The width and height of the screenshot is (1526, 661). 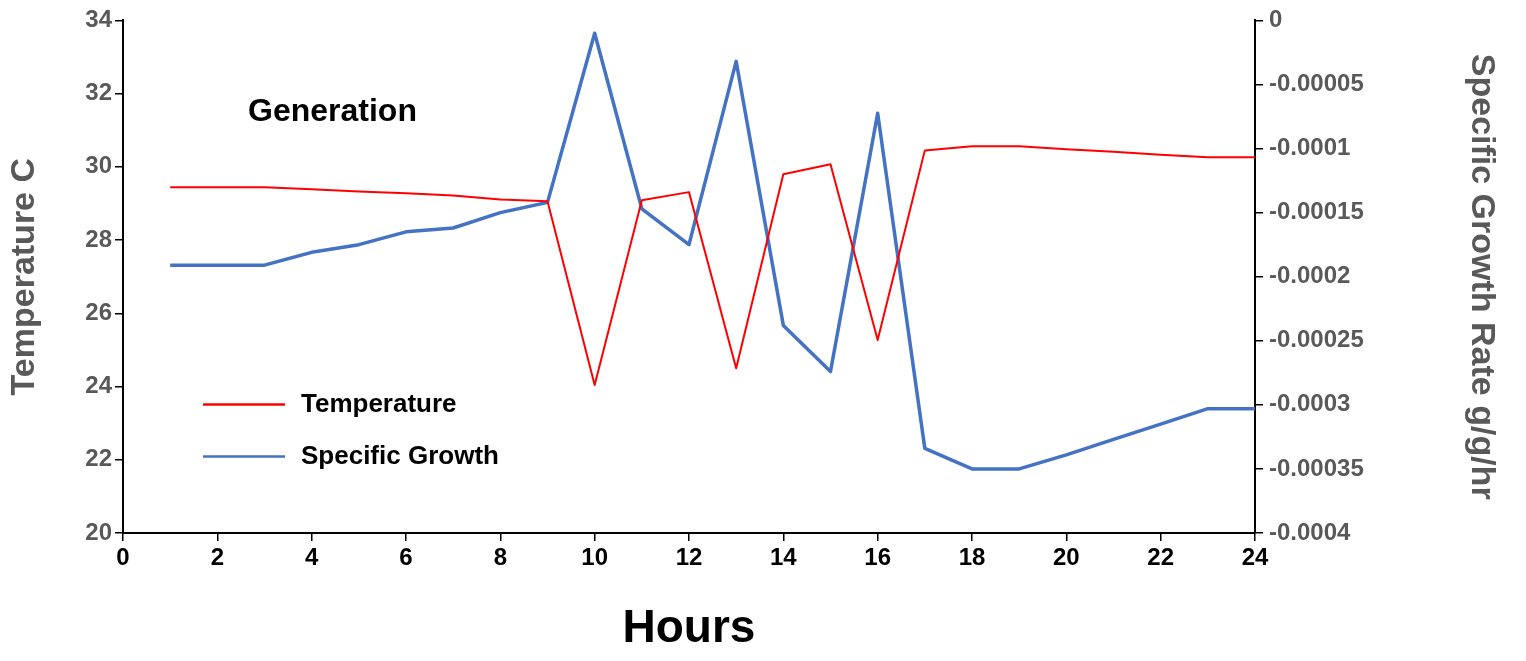 What do you see at coordinates (21, 276) in the screenshot?
I see `y-axis-title: Temperature C` at bounding box center [21, 276].